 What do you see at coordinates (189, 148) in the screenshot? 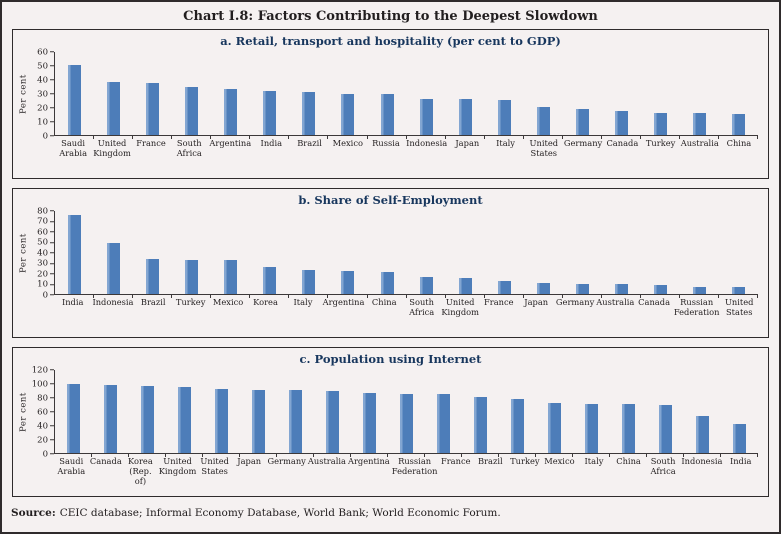
I see `x-category-label: South Africa` at bounding box center [189, 148].